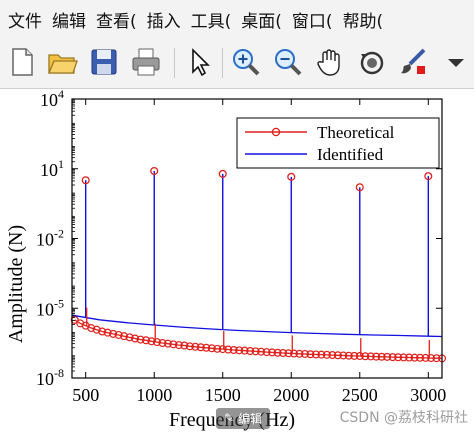  What do you see at coordinates (25, 21) in the screenshot?
I see `menu-file: 文件` at bounding box center [25, 21].